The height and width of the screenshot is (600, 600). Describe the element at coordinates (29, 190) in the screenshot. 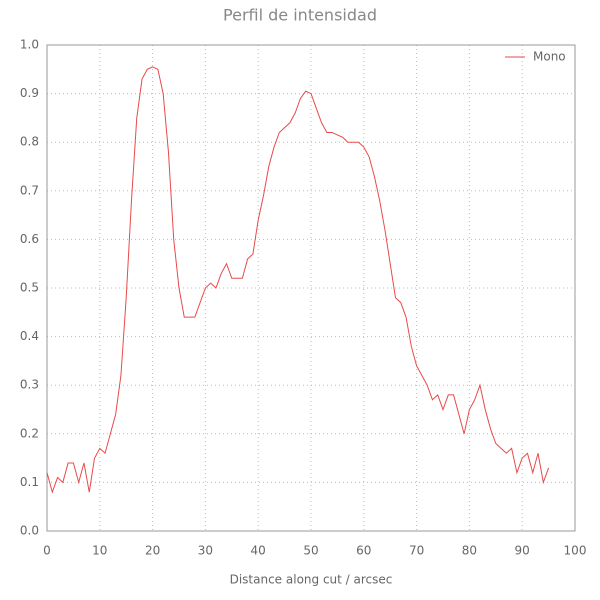

I see `y-tick-label: 0.7` at that location.